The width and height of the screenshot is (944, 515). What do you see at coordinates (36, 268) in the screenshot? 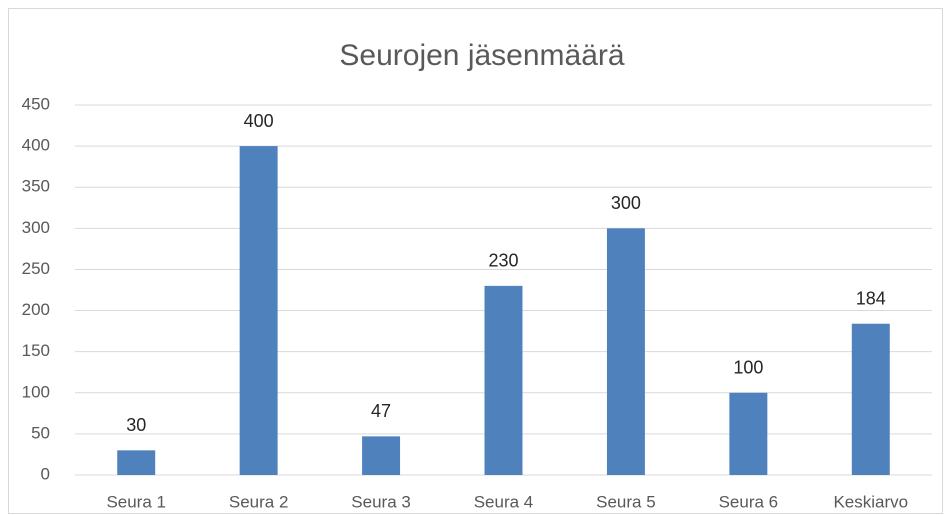
I see `y-tick-label: 250` at bounding box center [36, 268].